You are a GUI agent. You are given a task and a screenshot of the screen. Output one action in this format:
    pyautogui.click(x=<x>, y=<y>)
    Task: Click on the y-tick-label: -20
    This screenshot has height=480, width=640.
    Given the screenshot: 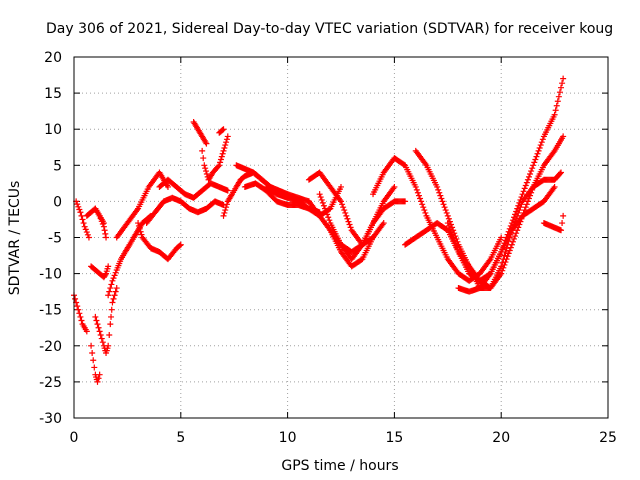 What is the action you would take?
    pyautogui.click(x=50, y=347)
    